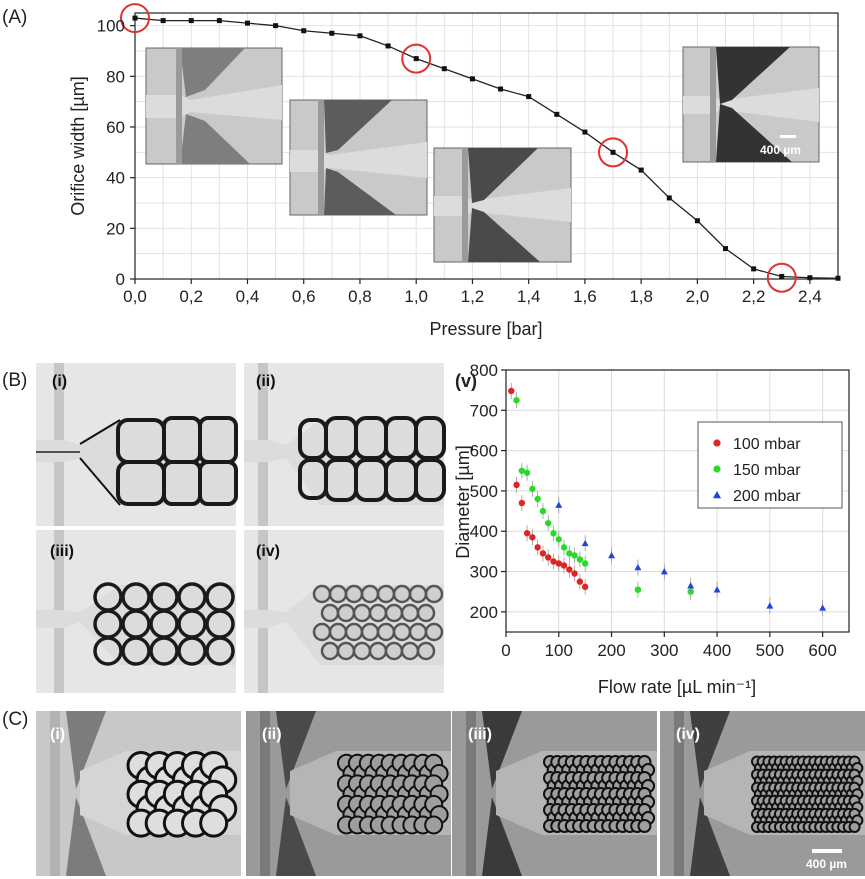 This screenshot has height=879, width=865. I want to click on chart-a-x-tick-label: 1,0, so click(416, 296).